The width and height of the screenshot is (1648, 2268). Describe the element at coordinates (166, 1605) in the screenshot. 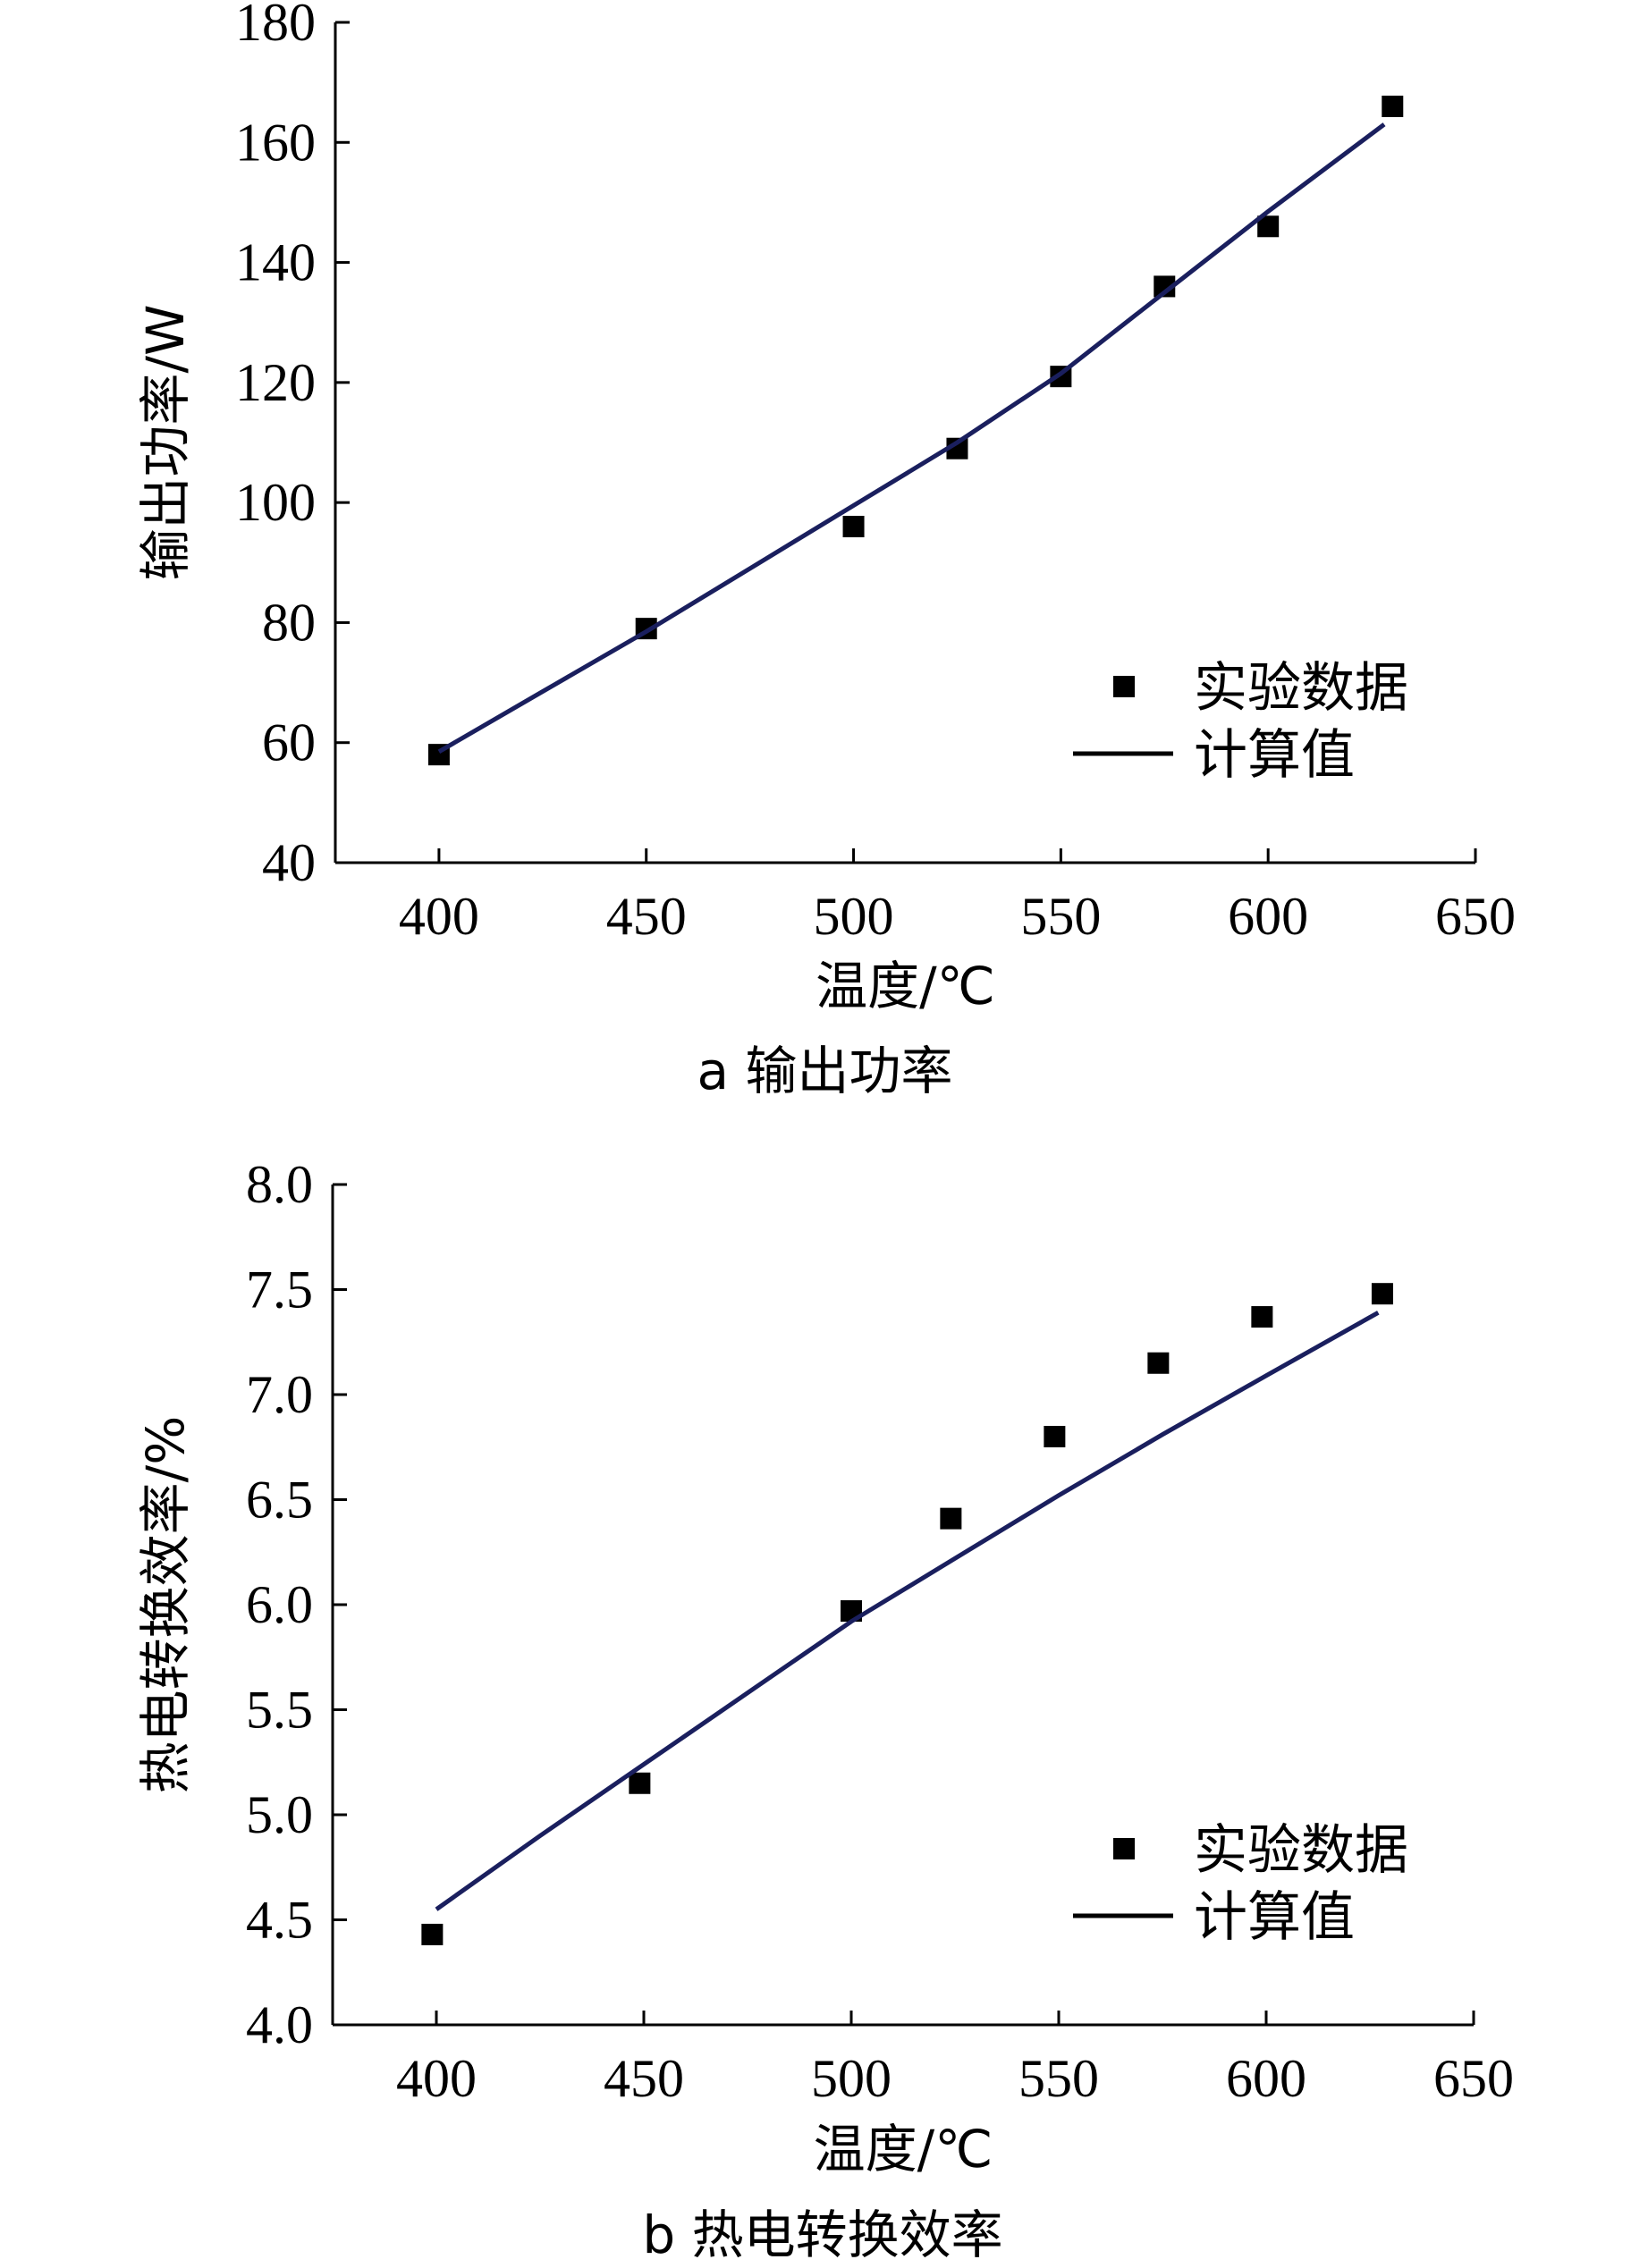

I see `y-axis-label: 热电转换效率/%` at that location.